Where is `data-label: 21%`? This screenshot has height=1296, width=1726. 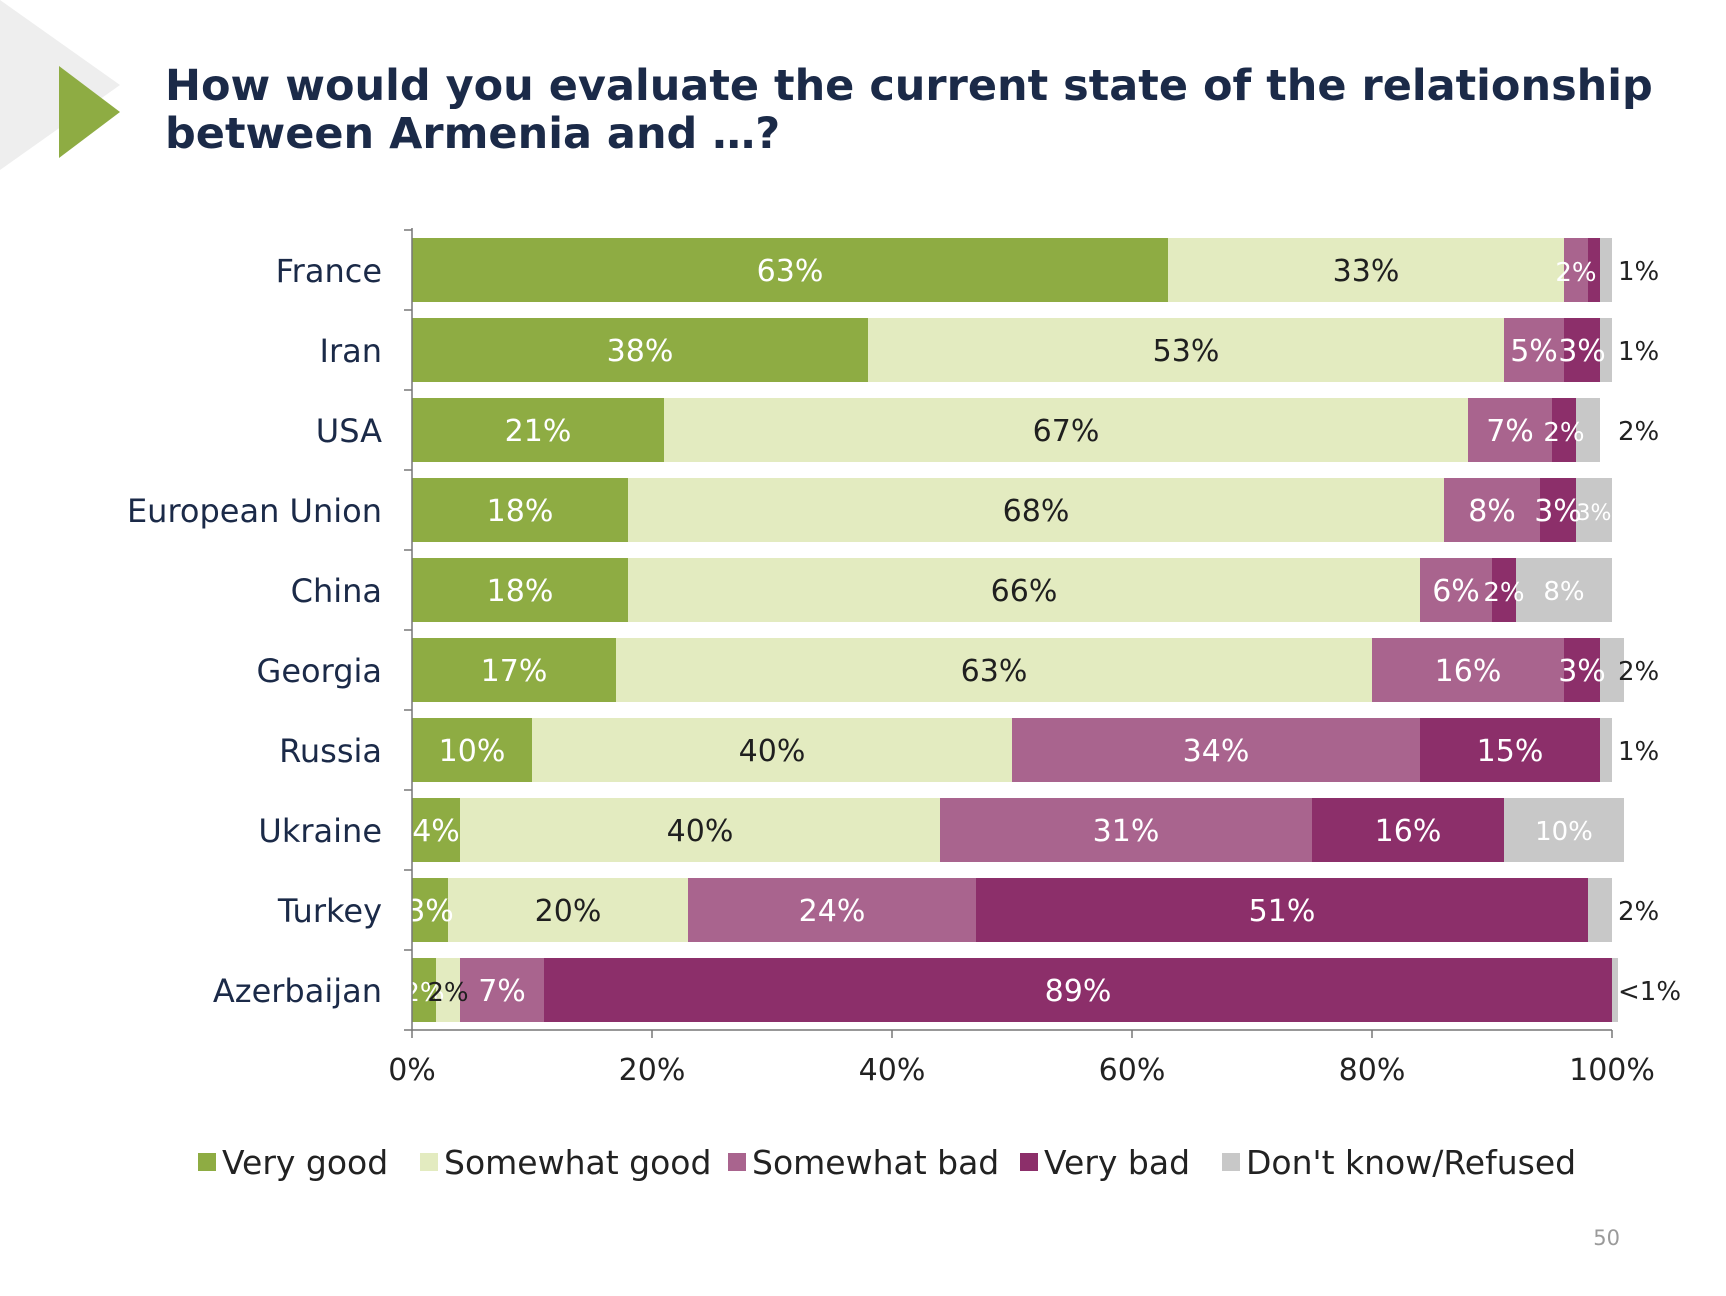
data-label: 21% is located at coordinates (538, 431).